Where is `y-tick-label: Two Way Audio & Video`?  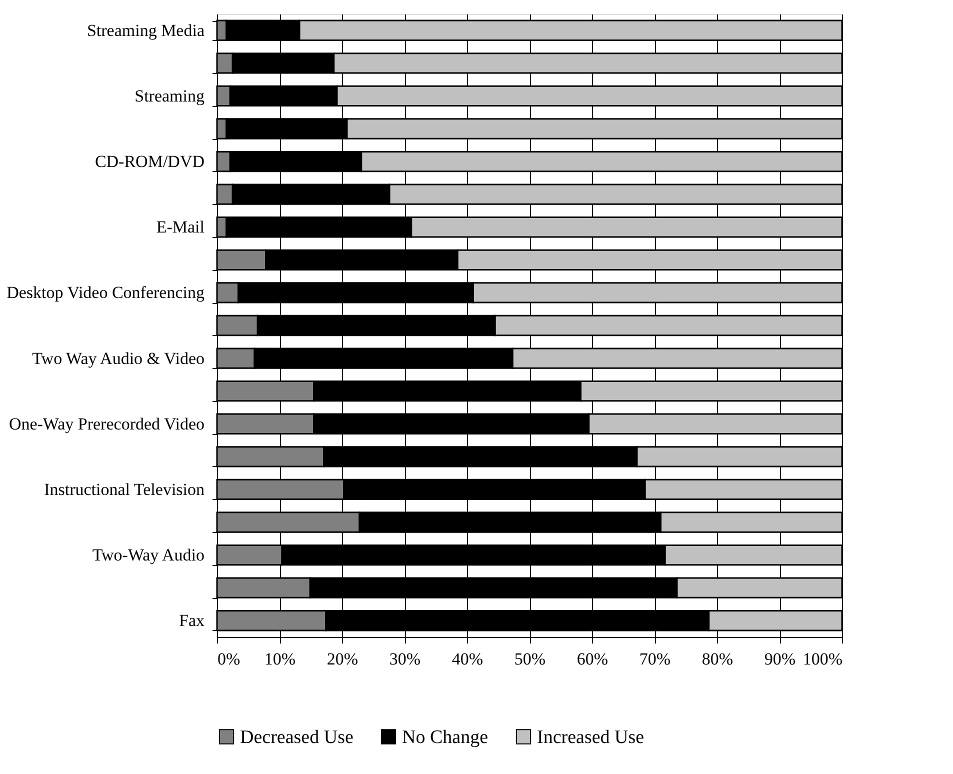
y-tick-label: Two Way Audio & Video is located at coordinates (118, 358).